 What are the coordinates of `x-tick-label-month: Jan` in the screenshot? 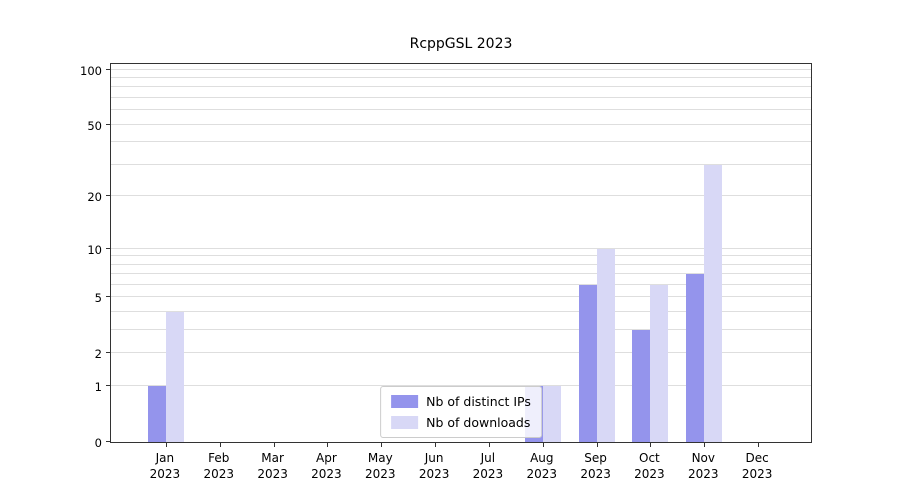 It's located at (165, 458).